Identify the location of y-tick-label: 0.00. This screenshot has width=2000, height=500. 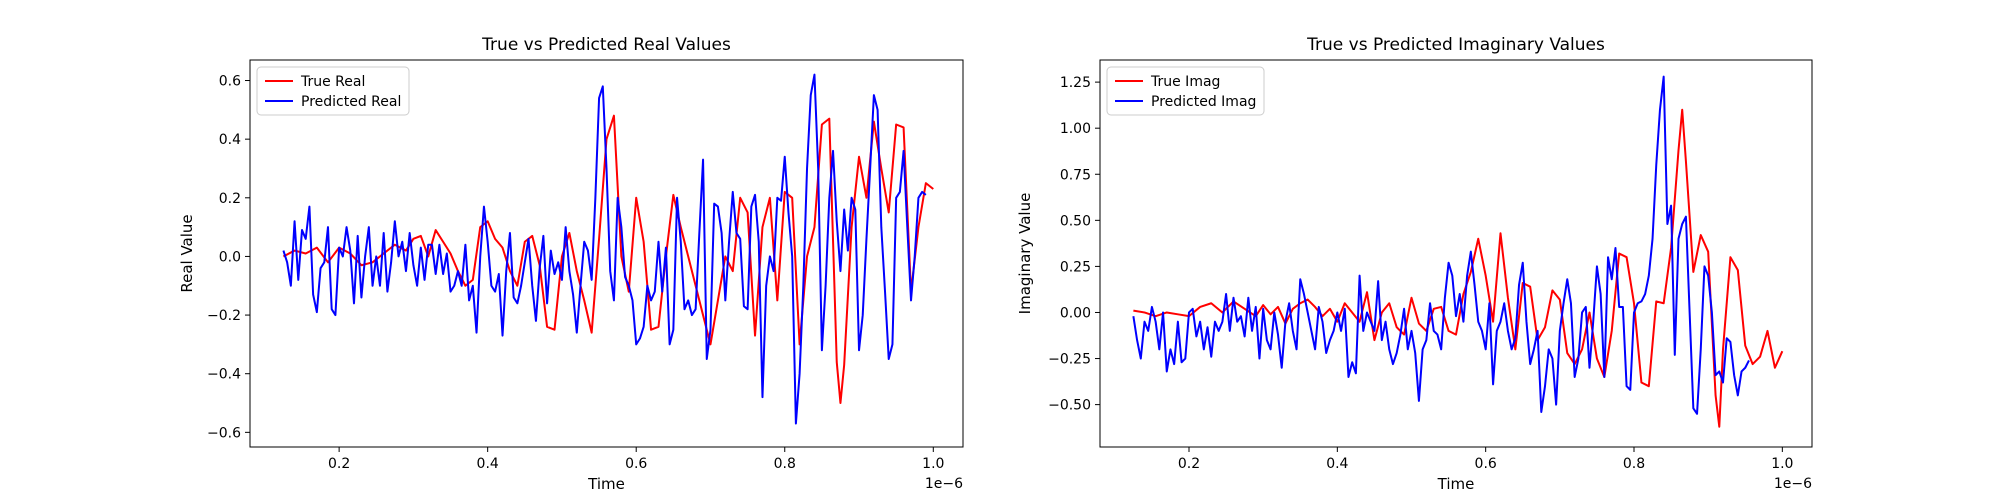
(1075, 313).